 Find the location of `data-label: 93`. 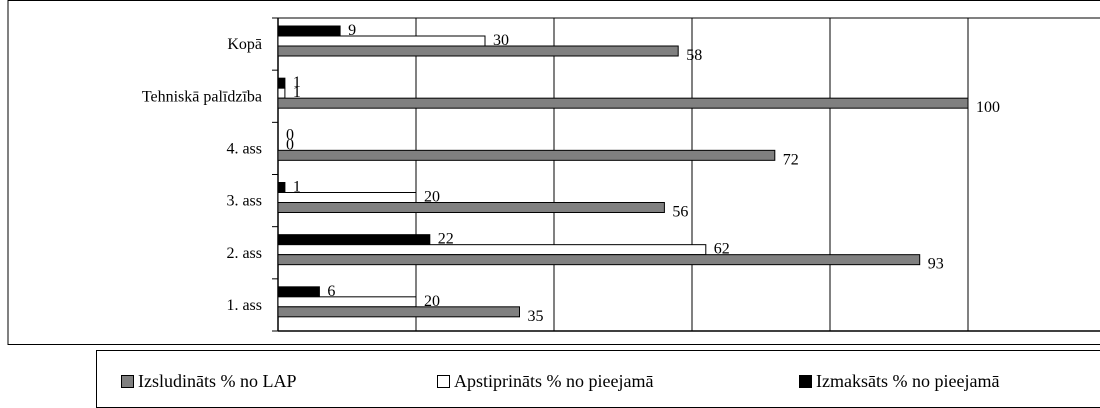

data-label: 93 is located at coordinates (936, 264).